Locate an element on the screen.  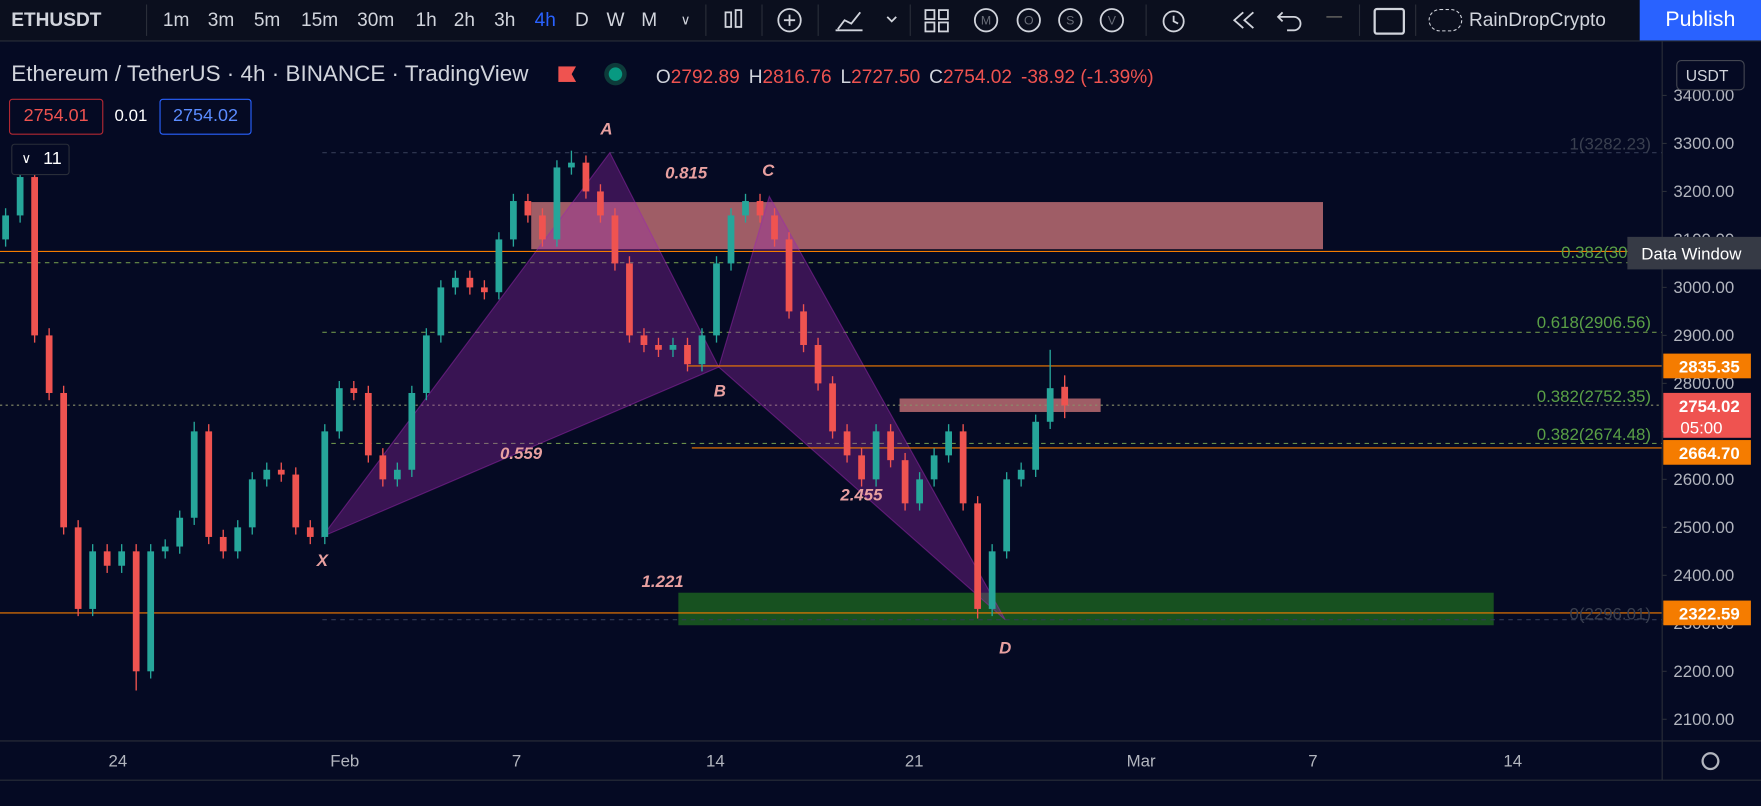
price-tag-text: 2322.59 is located at coordinates (1709, 614).